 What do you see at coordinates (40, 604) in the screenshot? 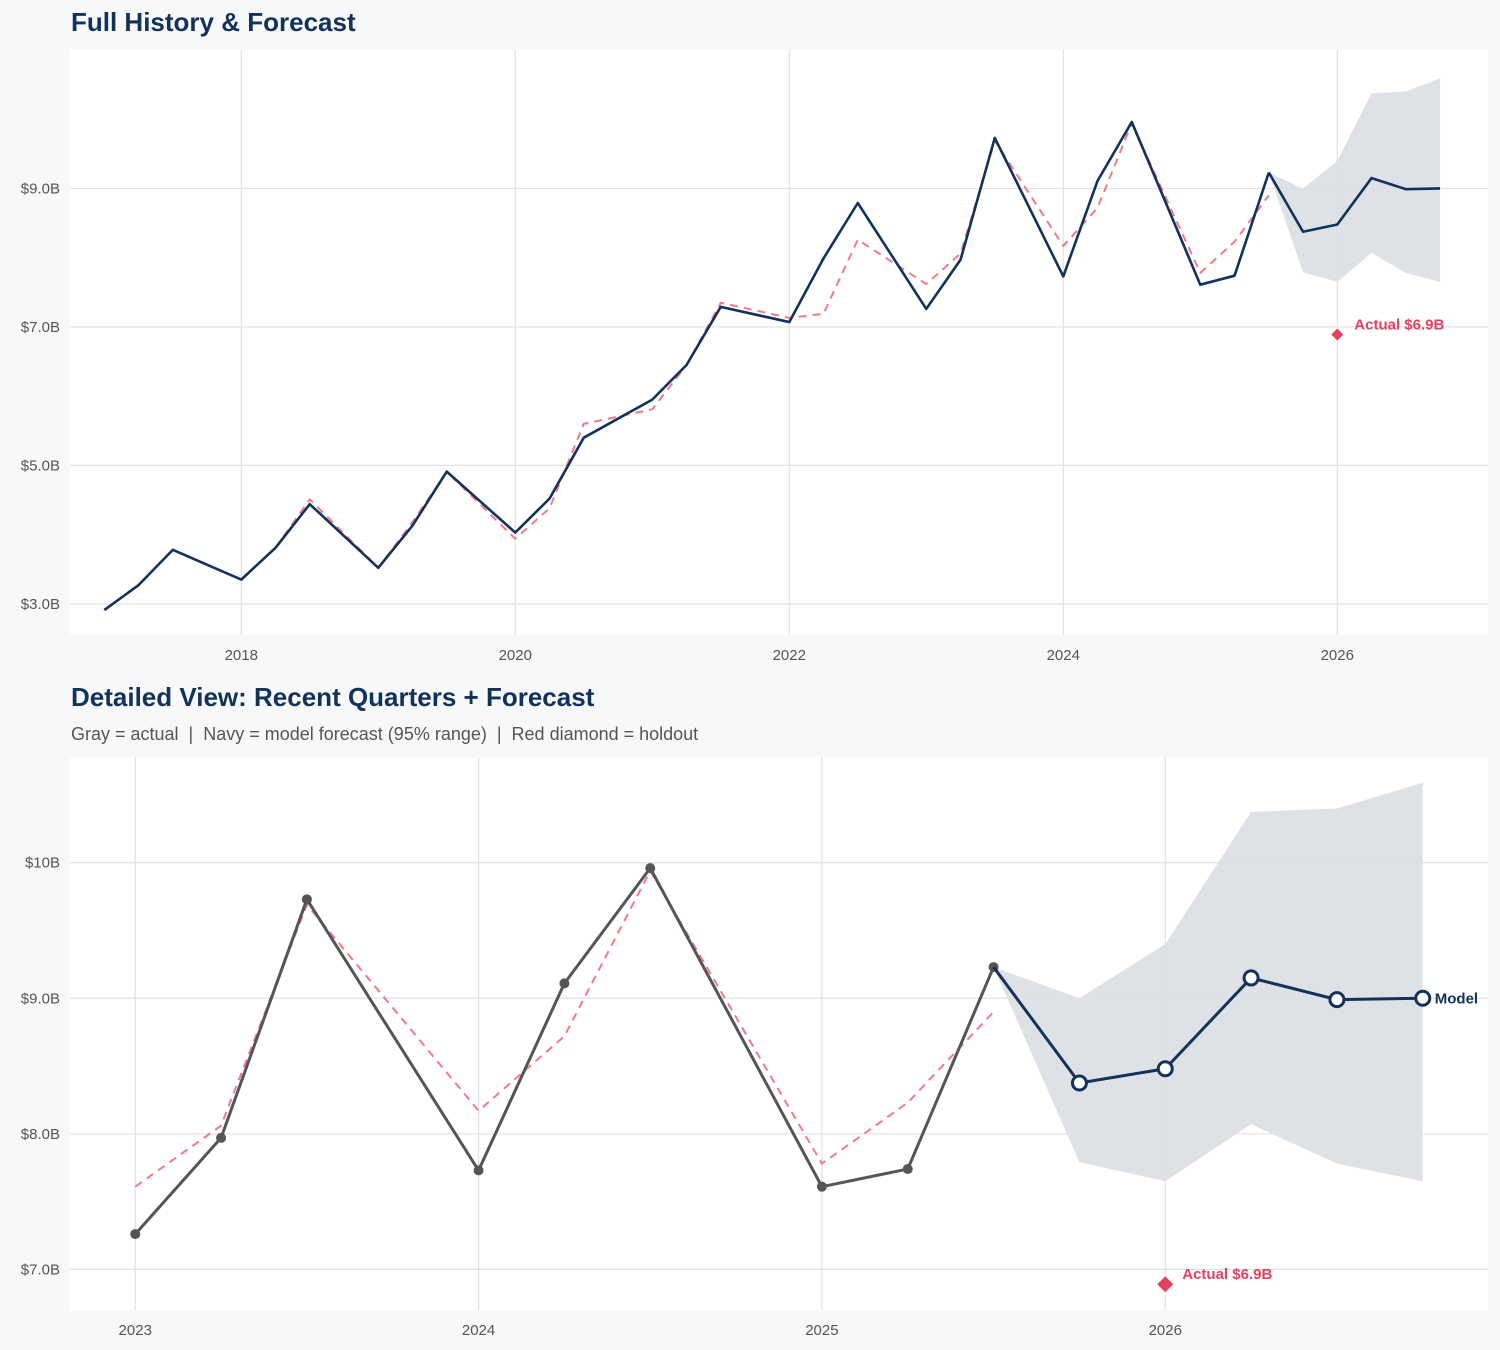
I see `y-tick-label: $3.0B` at bounding box center [40, 604].